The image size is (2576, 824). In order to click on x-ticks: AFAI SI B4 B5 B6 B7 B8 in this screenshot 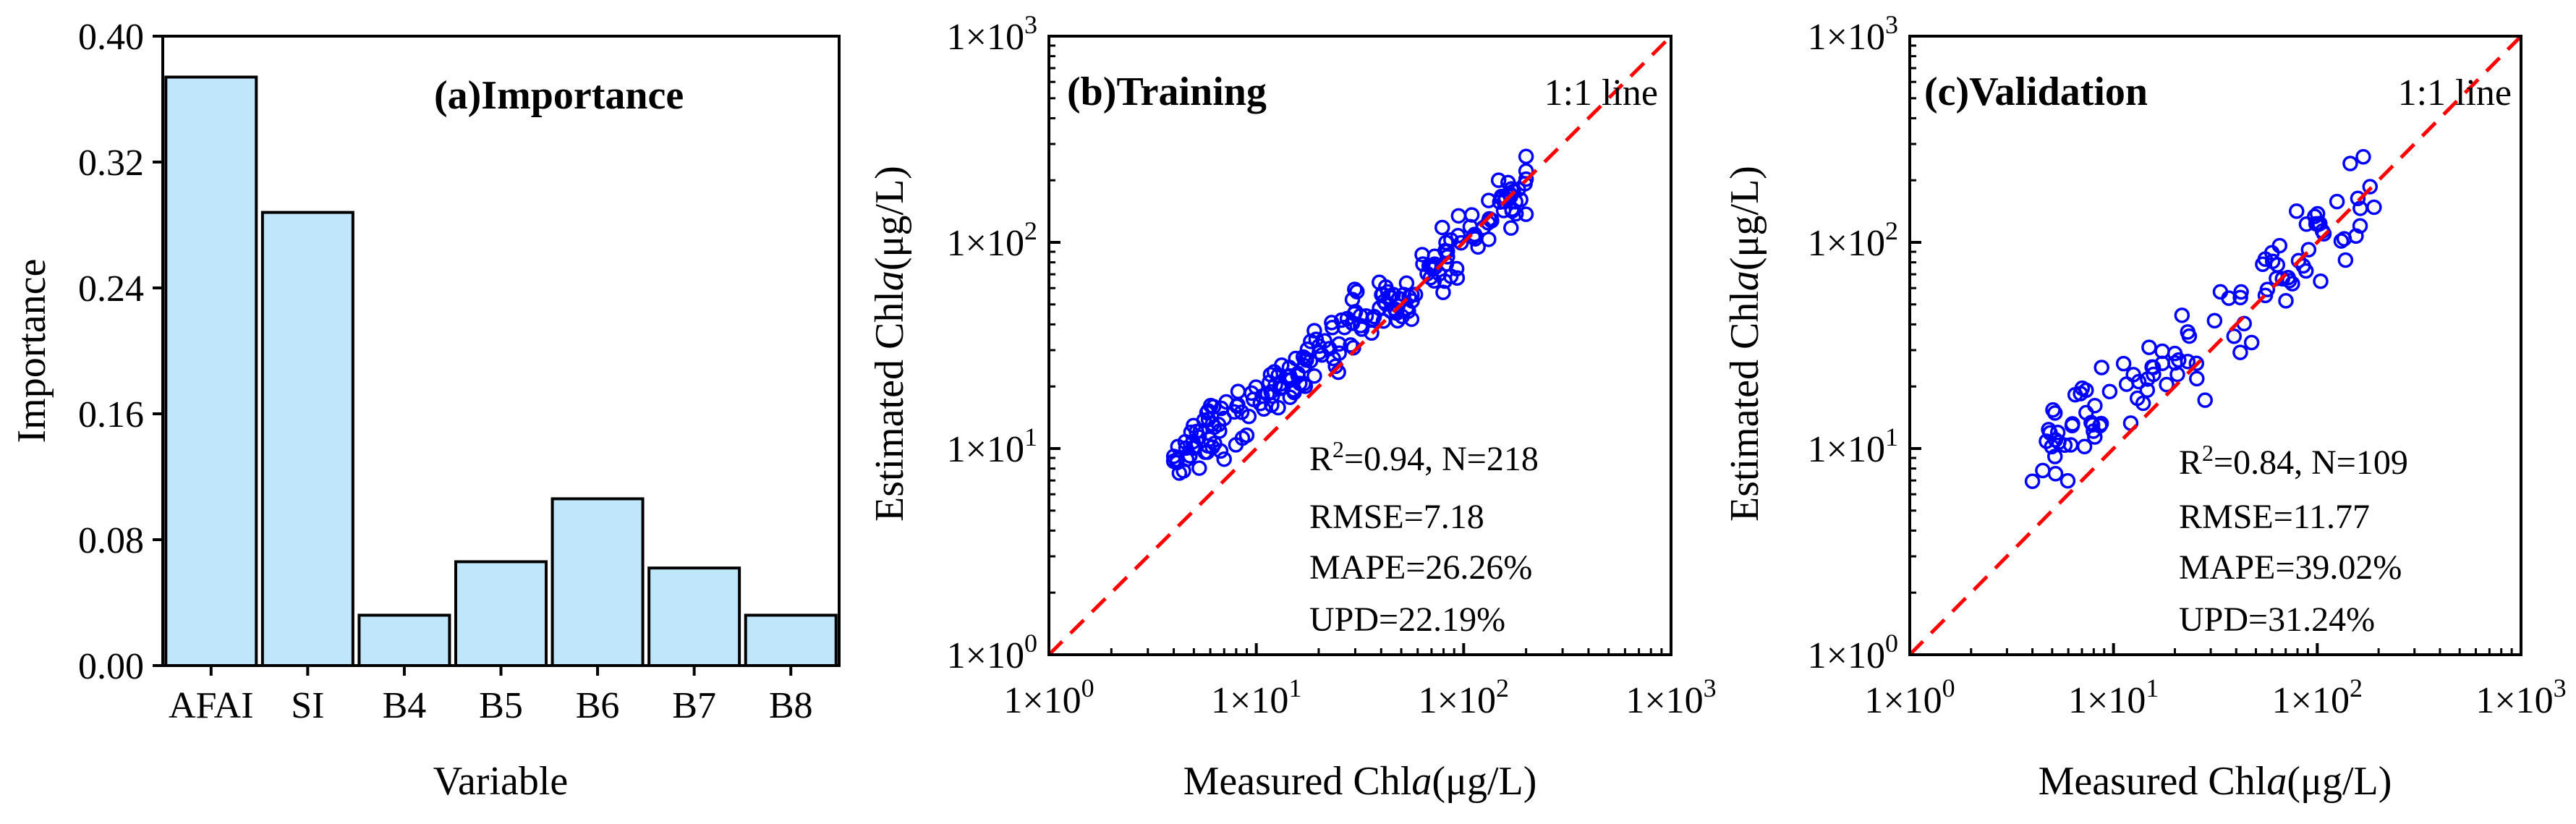, I will do `click(491, 696)`.